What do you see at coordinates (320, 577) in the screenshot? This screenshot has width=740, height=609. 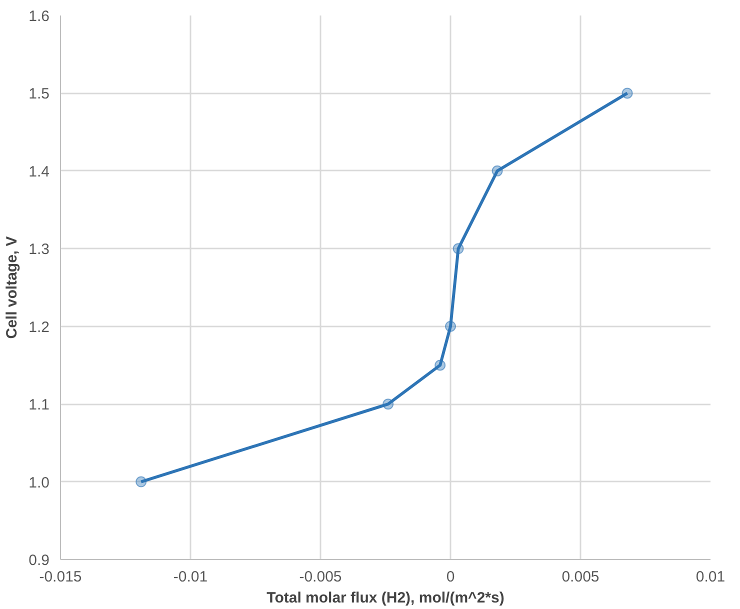 I see `x-tick-label: -0.005` at bounding box center [320, 577].